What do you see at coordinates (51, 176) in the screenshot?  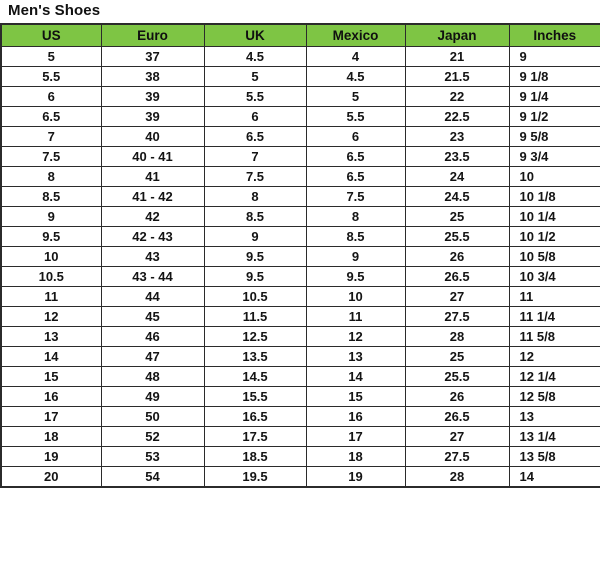 I see `cell-us: 8` at bounding box center [51, 176].